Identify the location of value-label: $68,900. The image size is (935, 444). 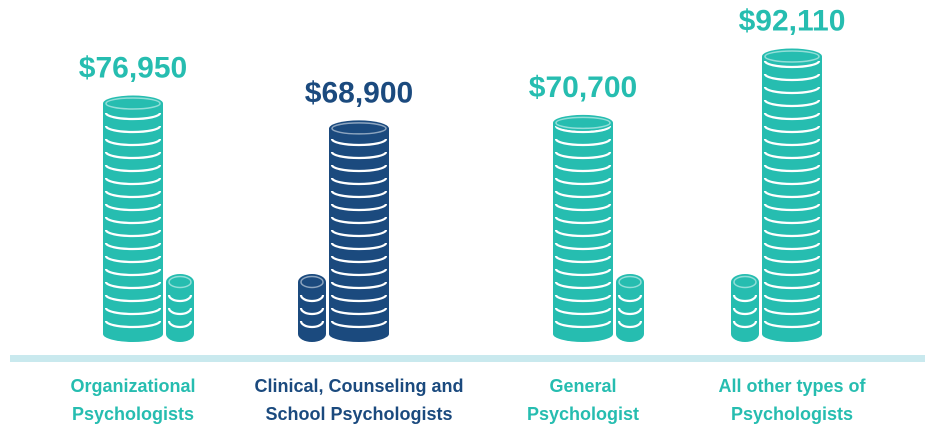
(359, 92).